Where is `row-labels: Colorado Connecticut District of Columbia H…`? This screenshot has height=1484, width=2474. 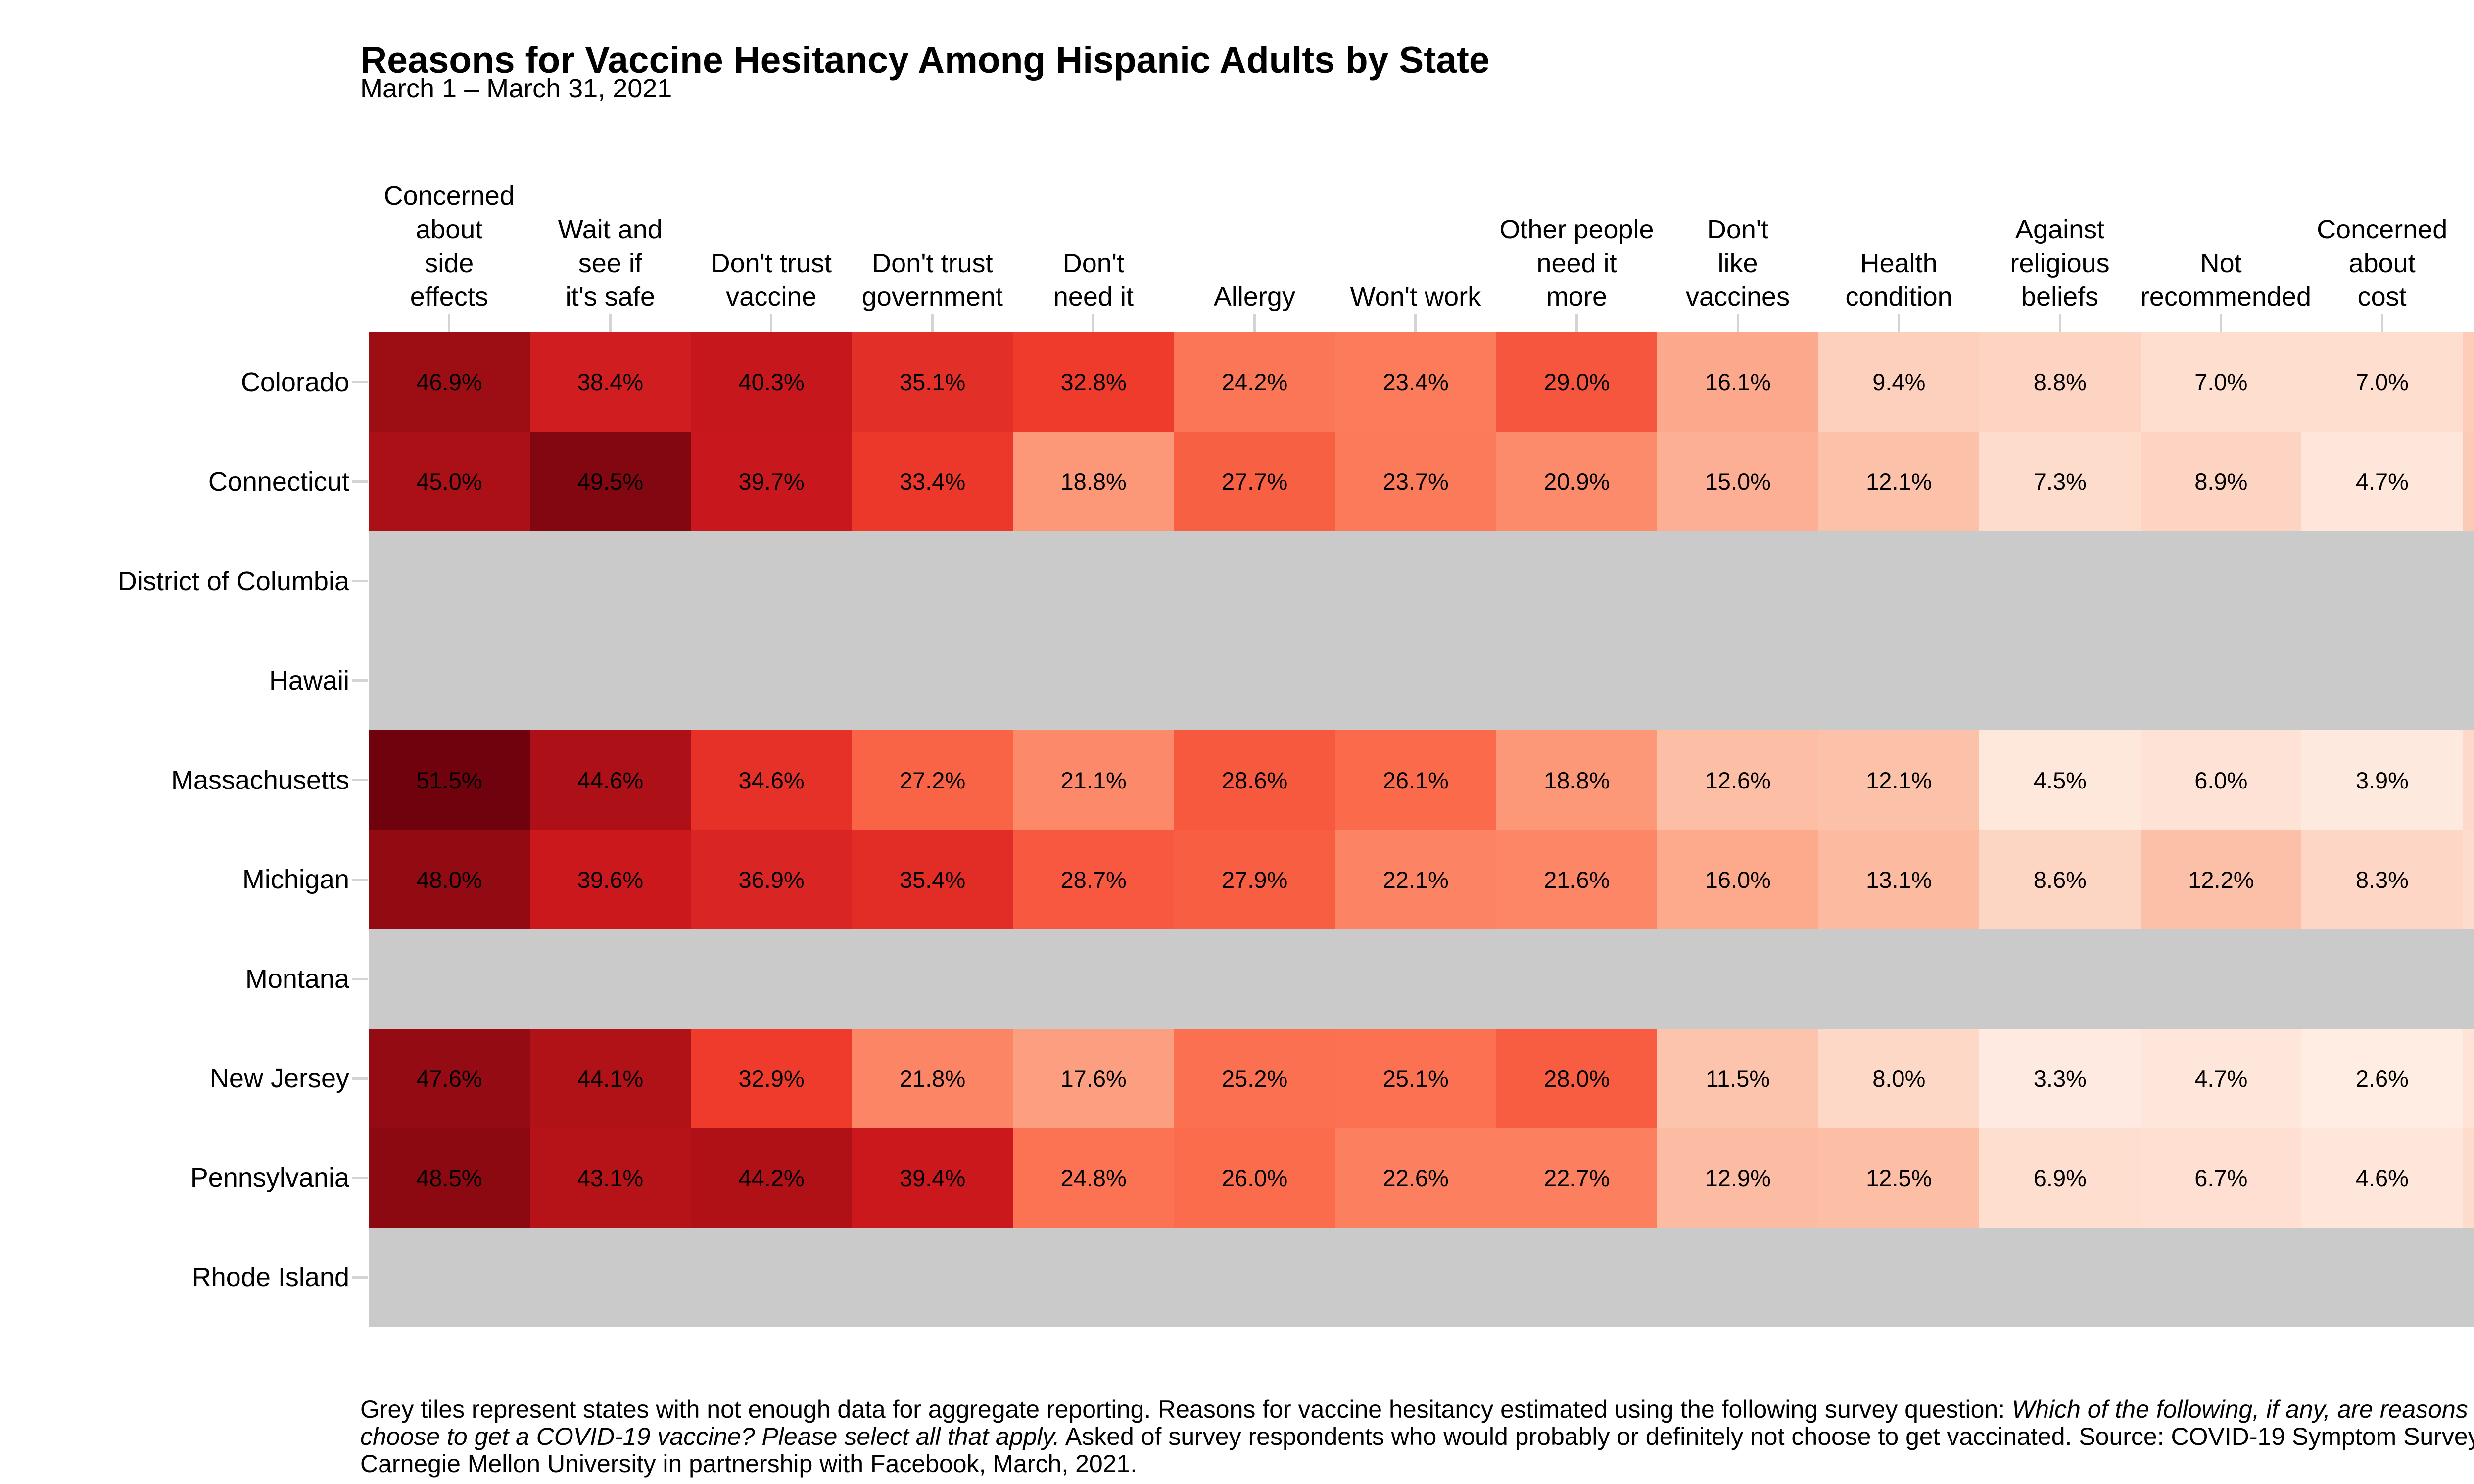
row-labels: Colorado Connecticut District of Columbia H… is located at coordinates (174, 829).